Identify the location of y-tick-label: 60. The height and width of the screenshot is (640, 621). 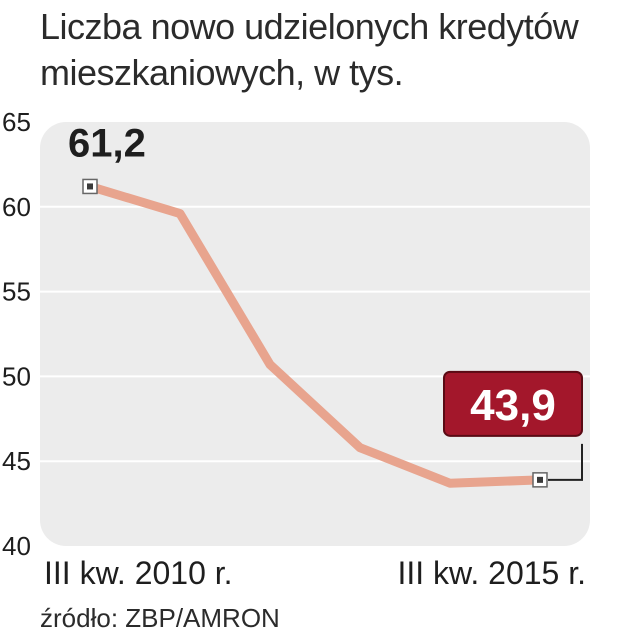
(16, 207).